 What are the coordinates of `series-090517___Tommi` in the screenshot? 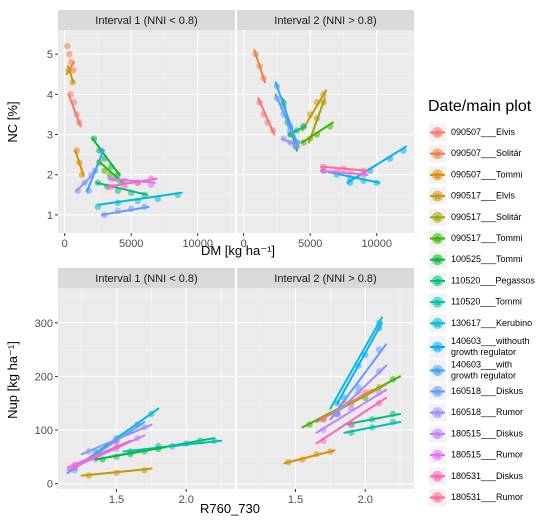 It's located at (317, 133).